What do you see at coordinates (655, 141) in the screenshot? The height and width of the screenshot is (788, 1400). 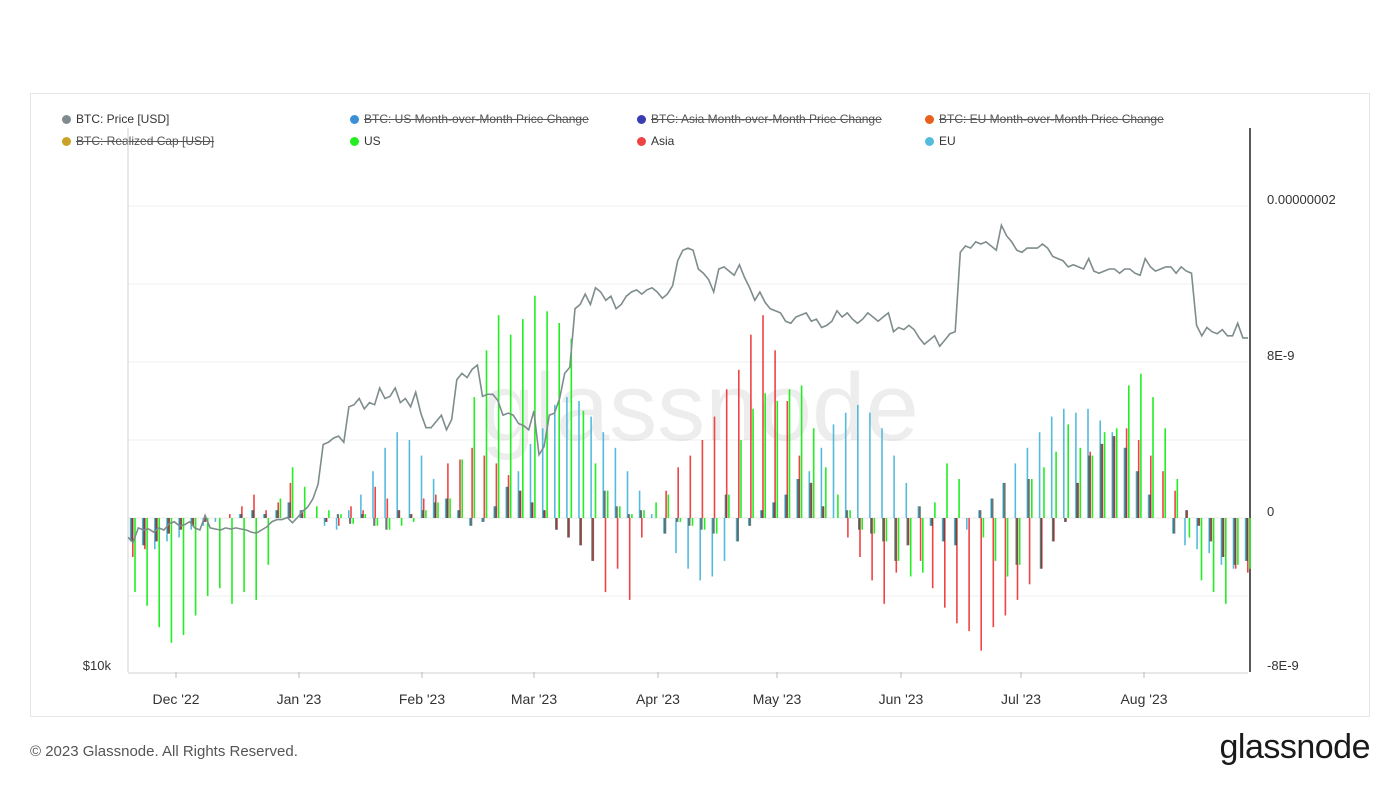 I see `legend-item-asia: Asia` at bounding box center [655, 141].